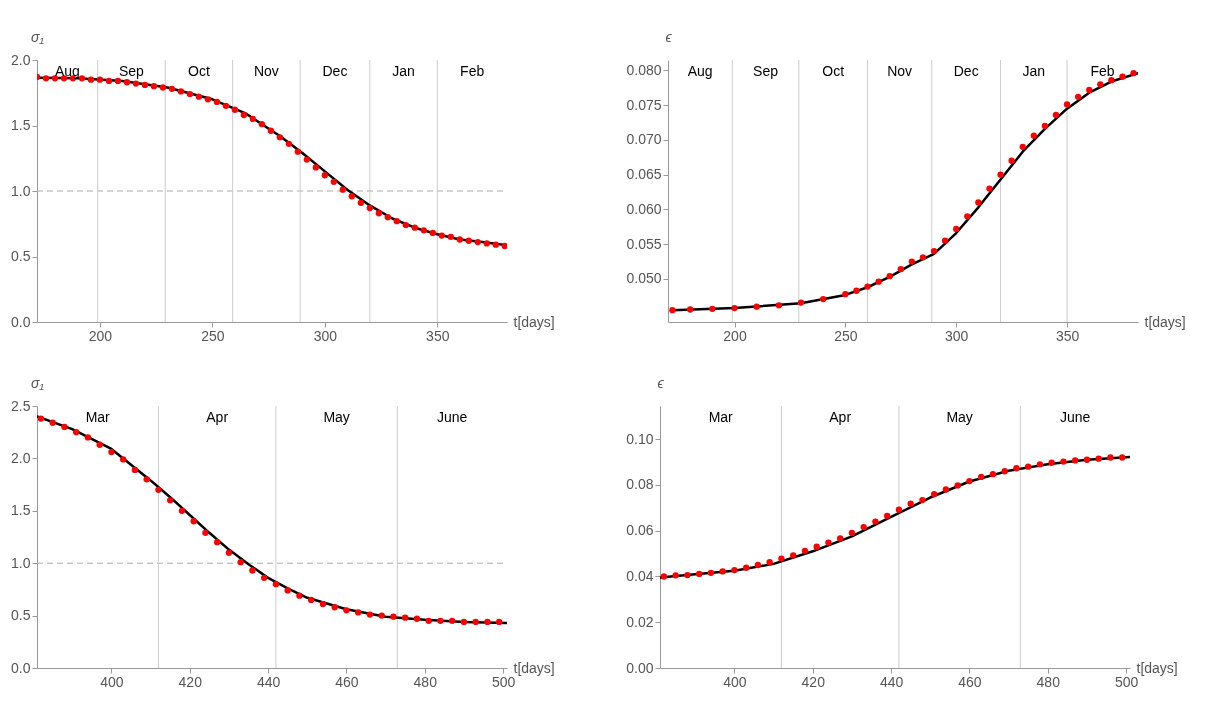  What do you see at coordinates (21, 405) in the screenshot?
I see `y-tick-label: 2.5` at bounding box center [21, 405].